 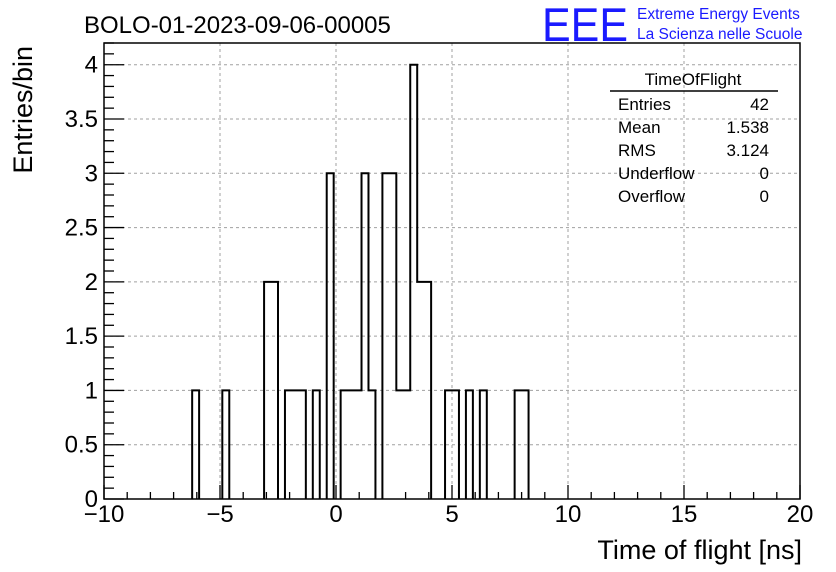 What do you see at coordinates (91, 65) in the screenshot?
I see `y-tick-label: 4` at bounding box center [91, 65].